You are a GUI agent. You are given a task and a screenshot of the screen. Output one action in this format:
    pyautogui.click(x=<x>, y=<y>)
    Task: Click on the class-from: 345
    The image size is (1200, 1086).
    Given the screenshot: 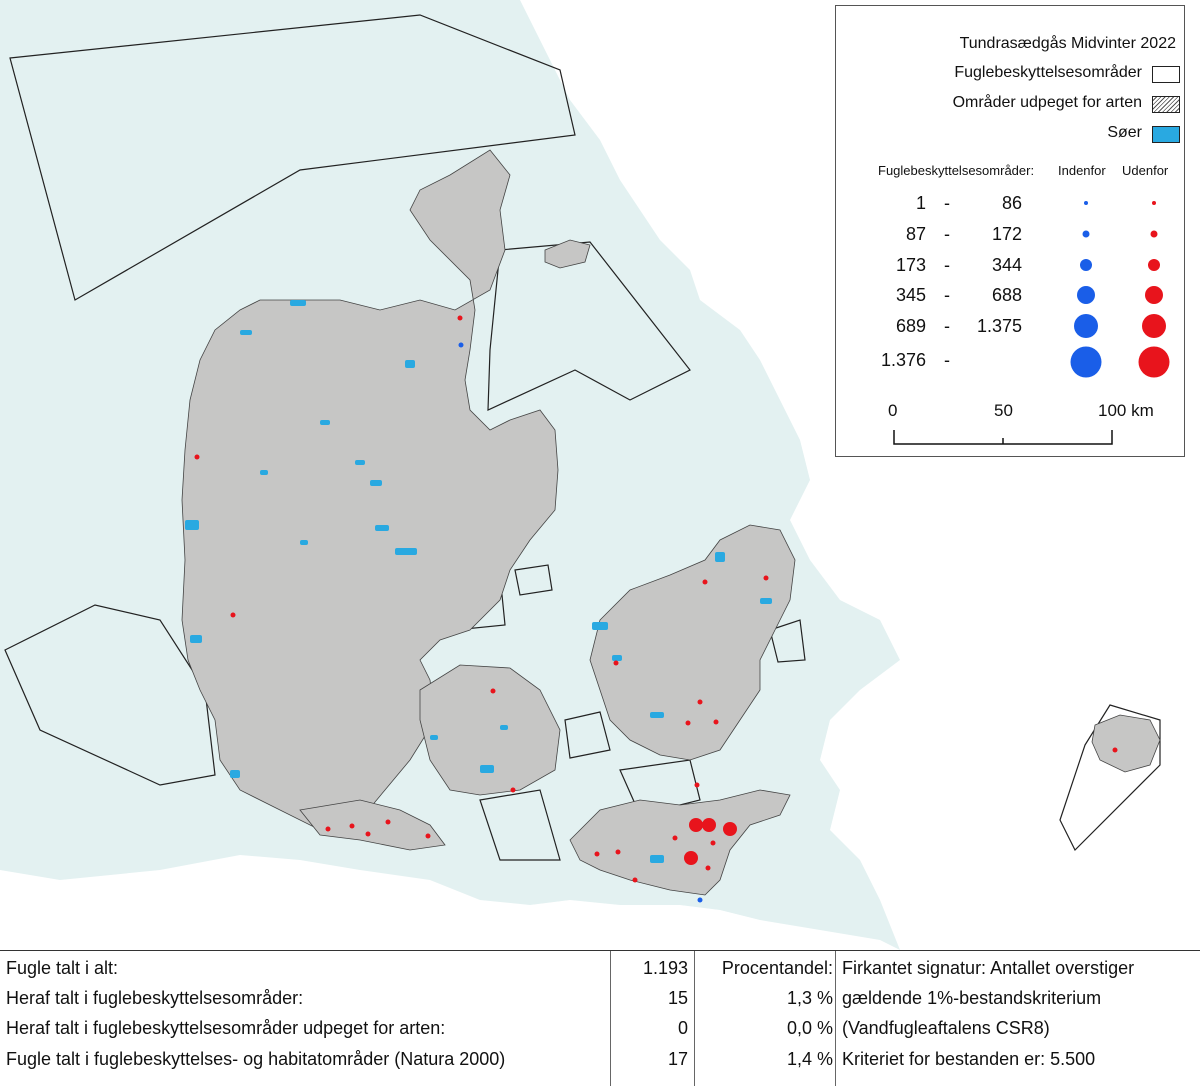 What is the action you would take?
    pyautogui.click(x=910, y=295)
    